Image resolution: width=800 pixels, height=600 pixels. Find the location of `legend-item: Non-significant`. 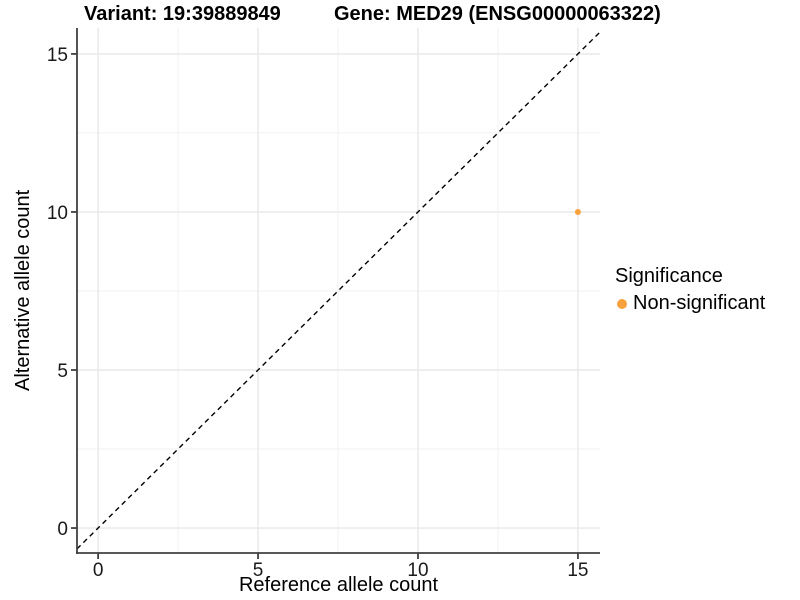

legend-item: Non-significant is located at coordinates (690, 303).